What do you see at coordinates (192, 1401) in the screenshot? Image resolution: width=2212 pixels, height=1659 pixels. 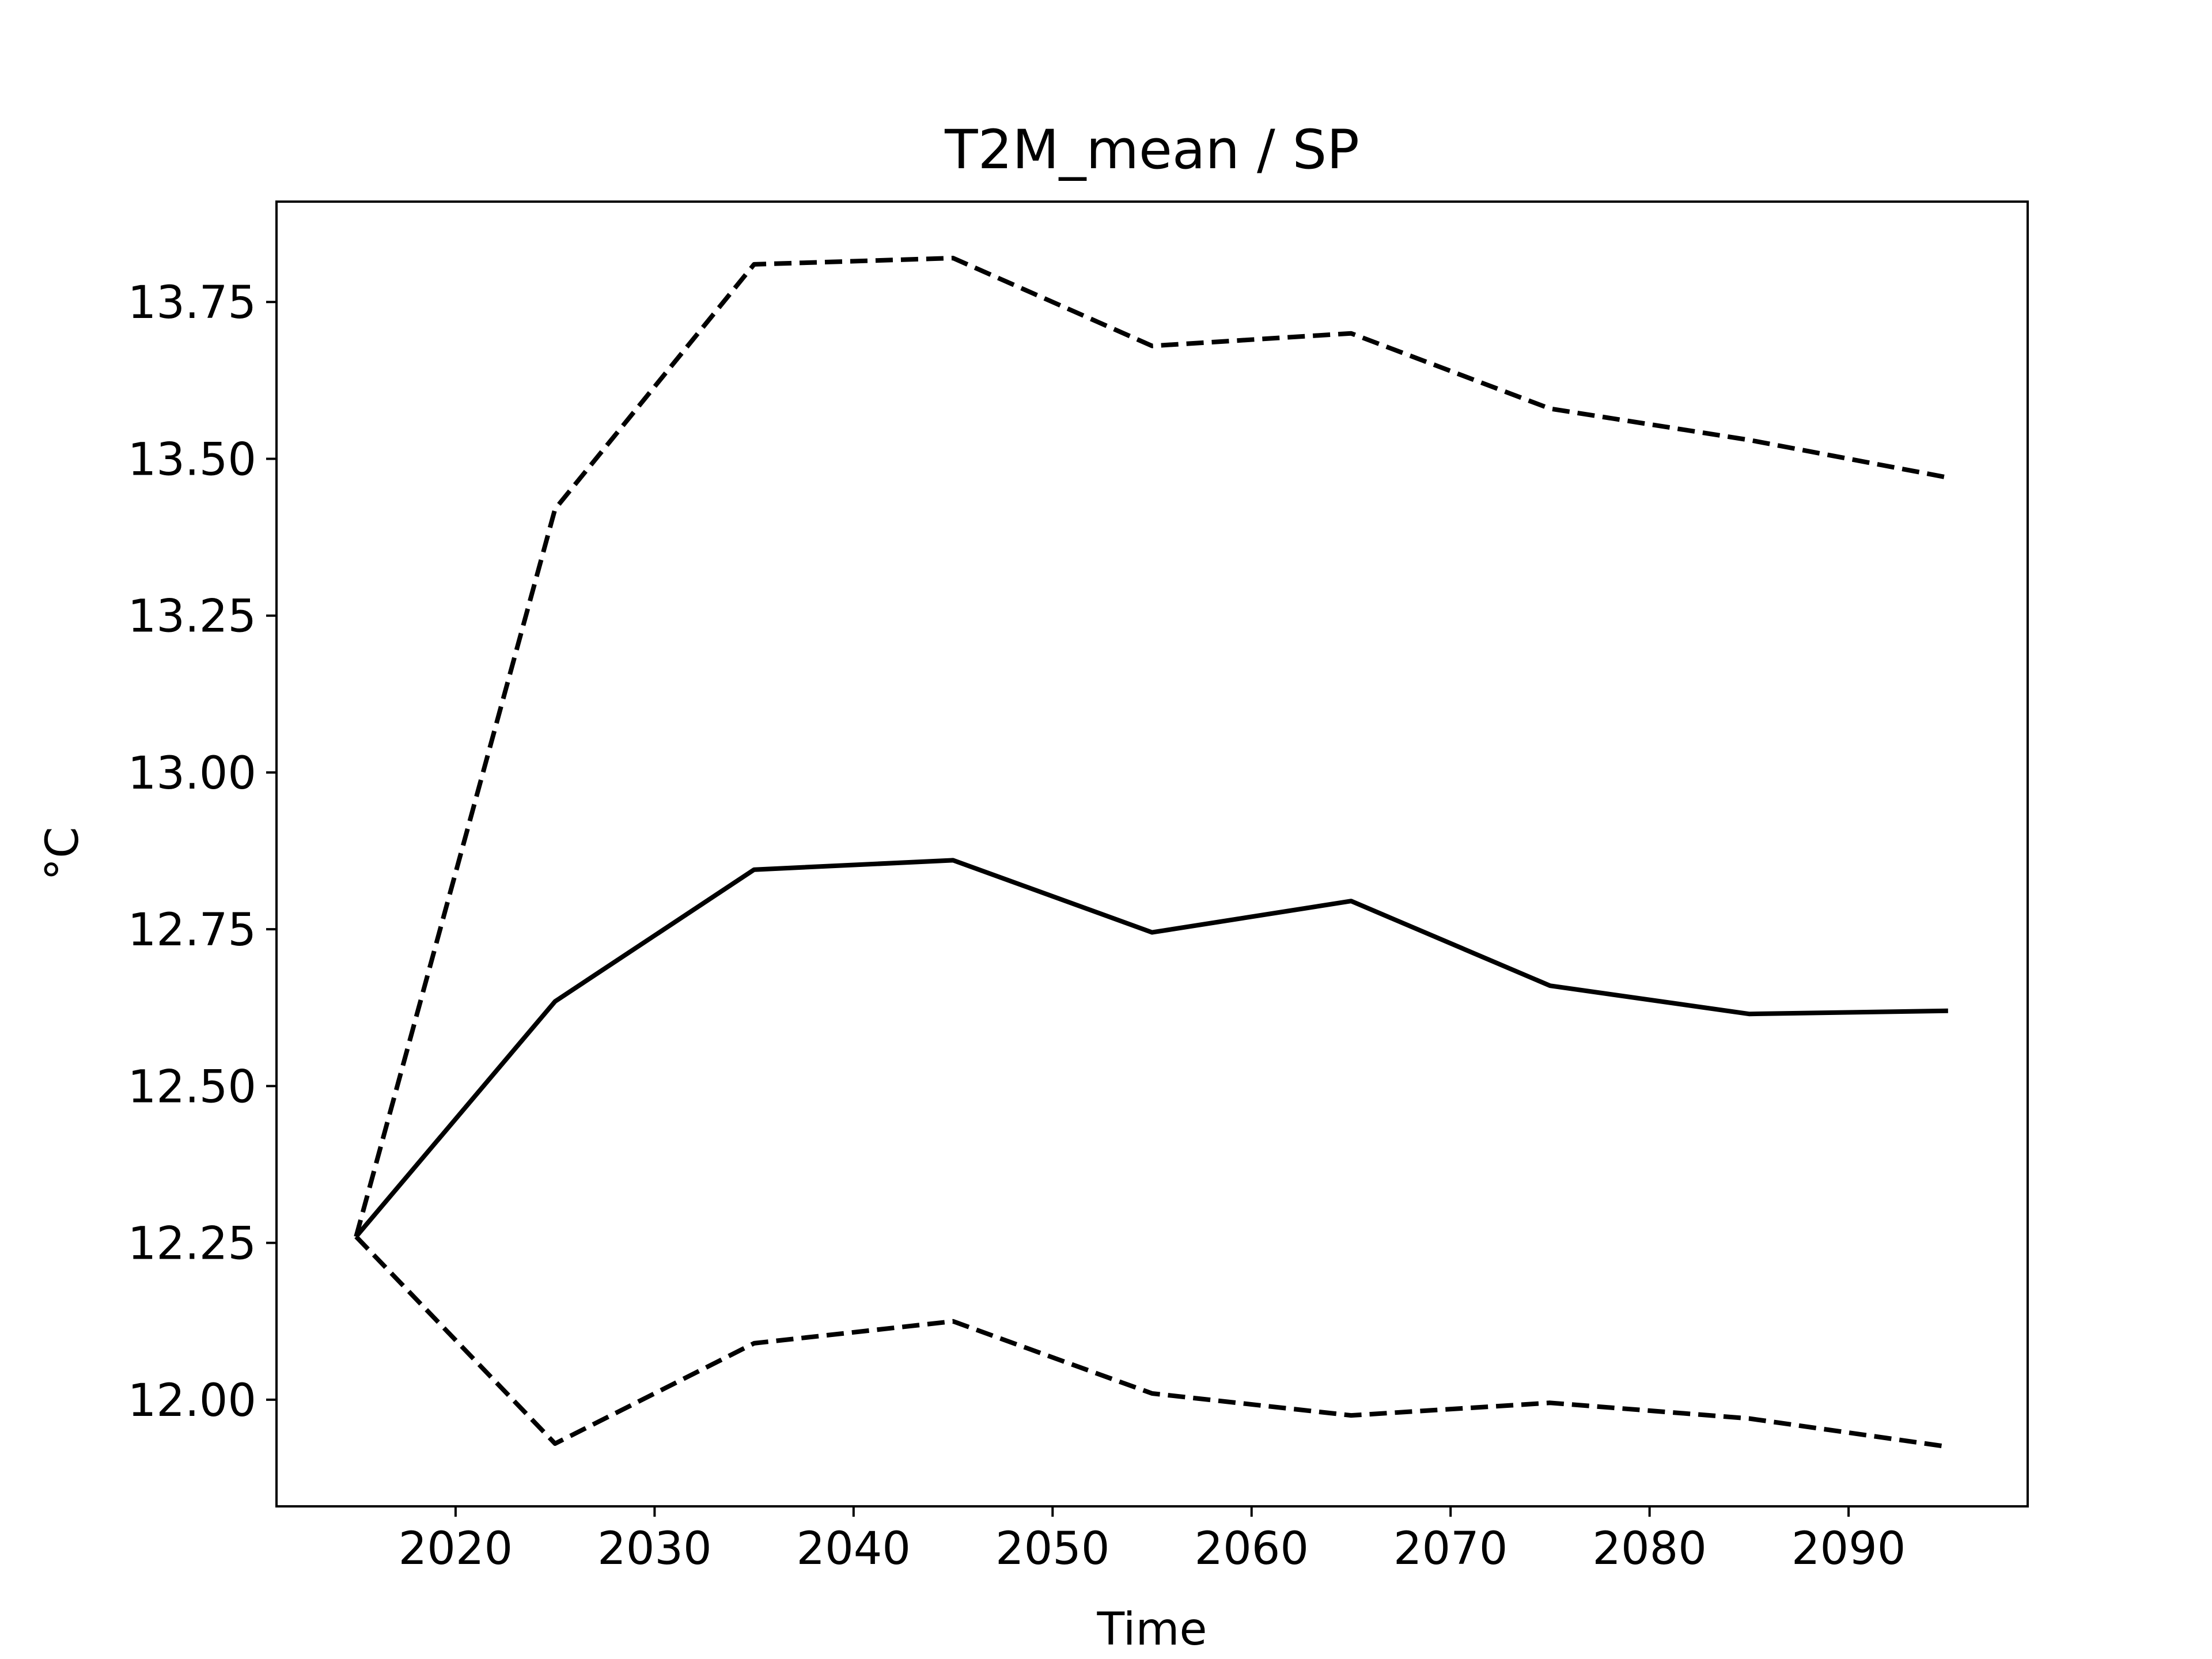 I see `y-tick-label: 12.00` at bounding box center [192, 1401].